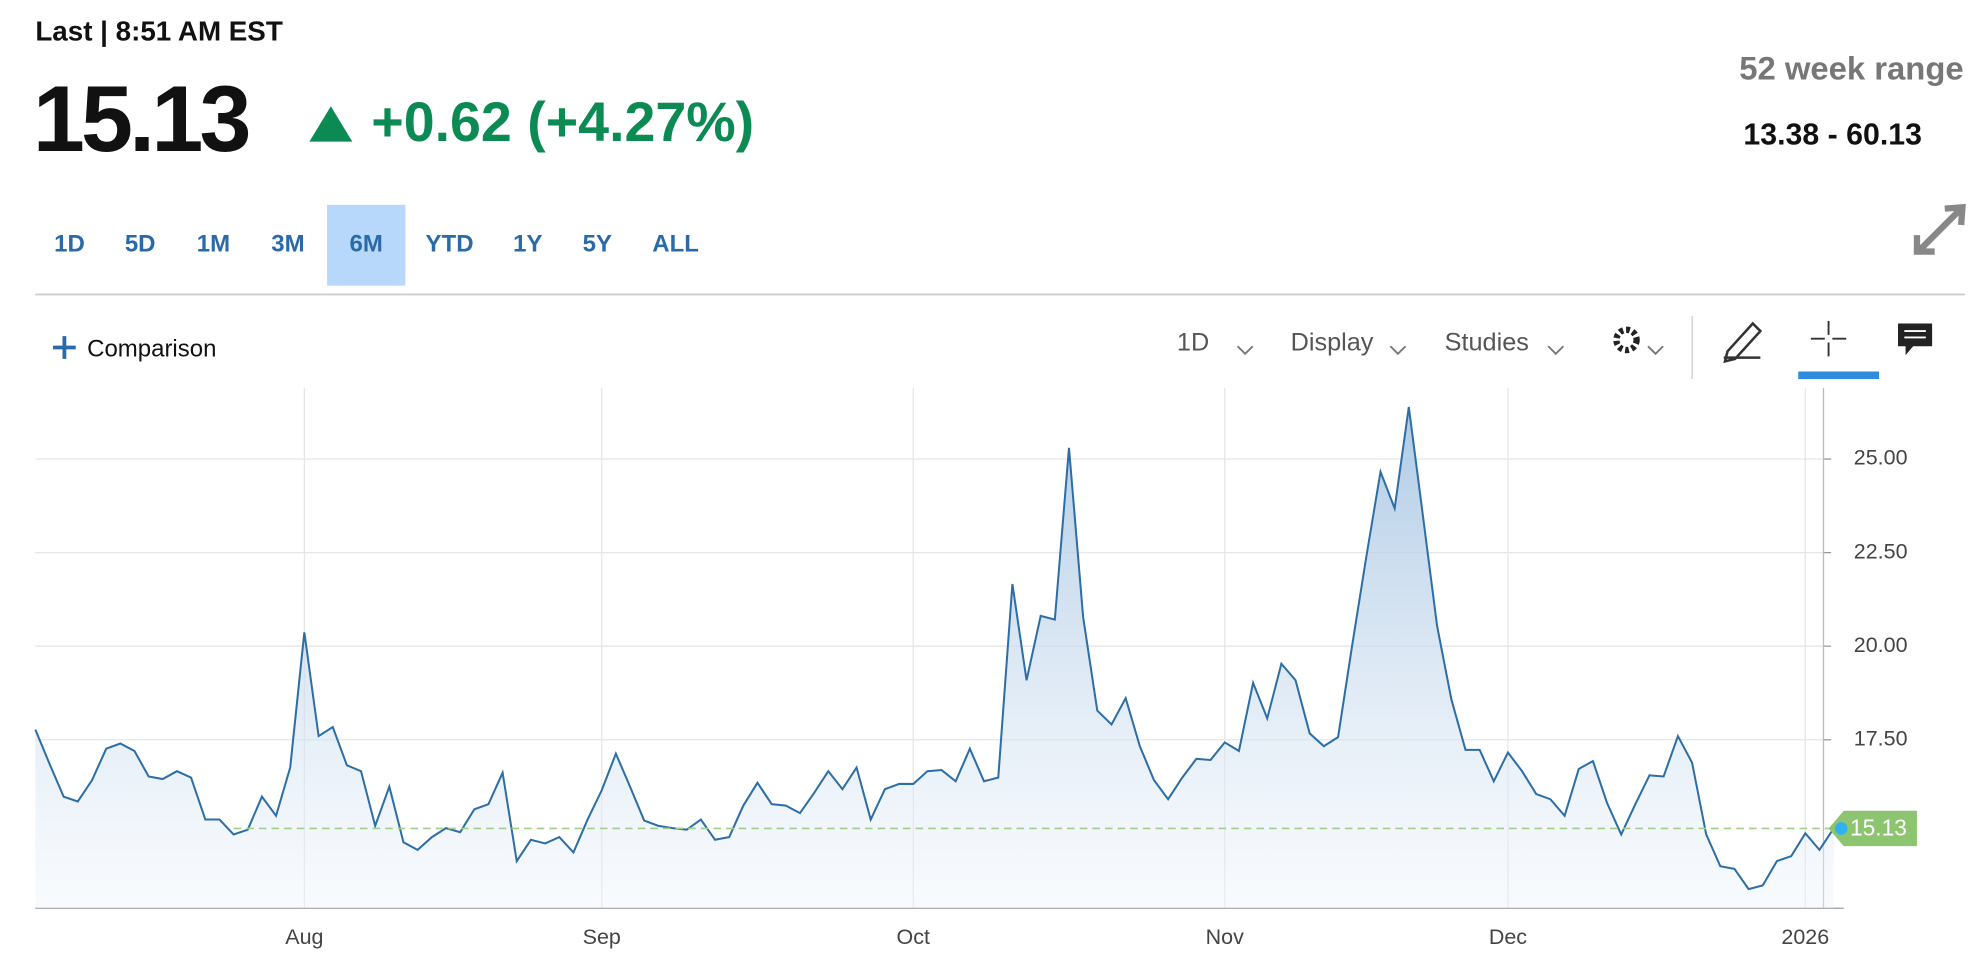  I want to click on last-price-dot, so click(1841, 828).